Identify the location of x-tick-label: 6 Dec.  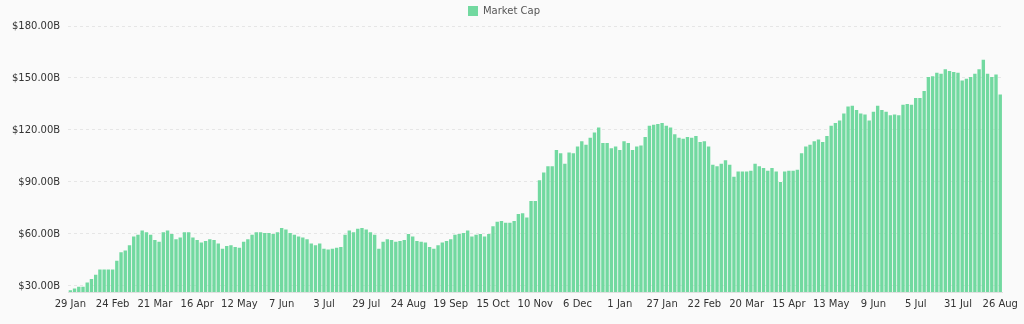
(578, 303).